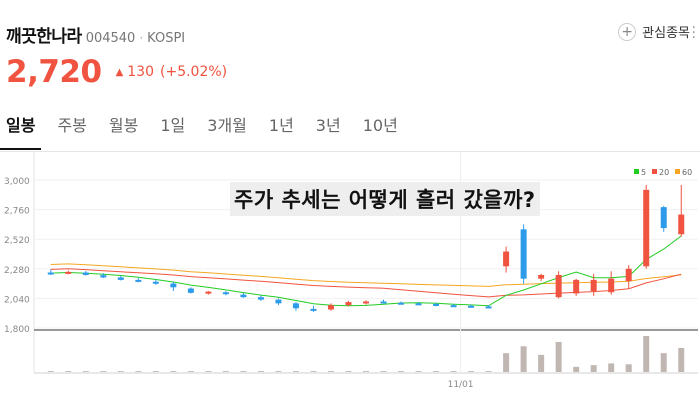 The width and height of the screenshot is (700, 400). I want to click on price-change-percent: (+5.02%), so click(194, 72).